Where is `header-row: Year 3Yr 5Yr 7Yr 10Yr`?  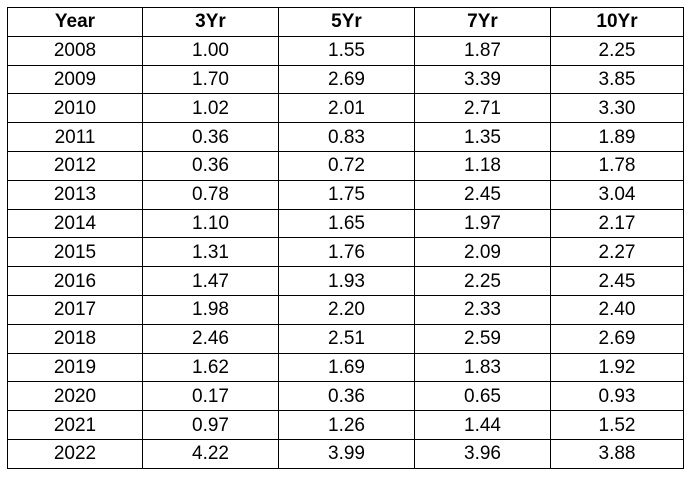
header-row: Year 3Yr 5Yr 7Yr 10Yr is located at coordinates (345, 22).